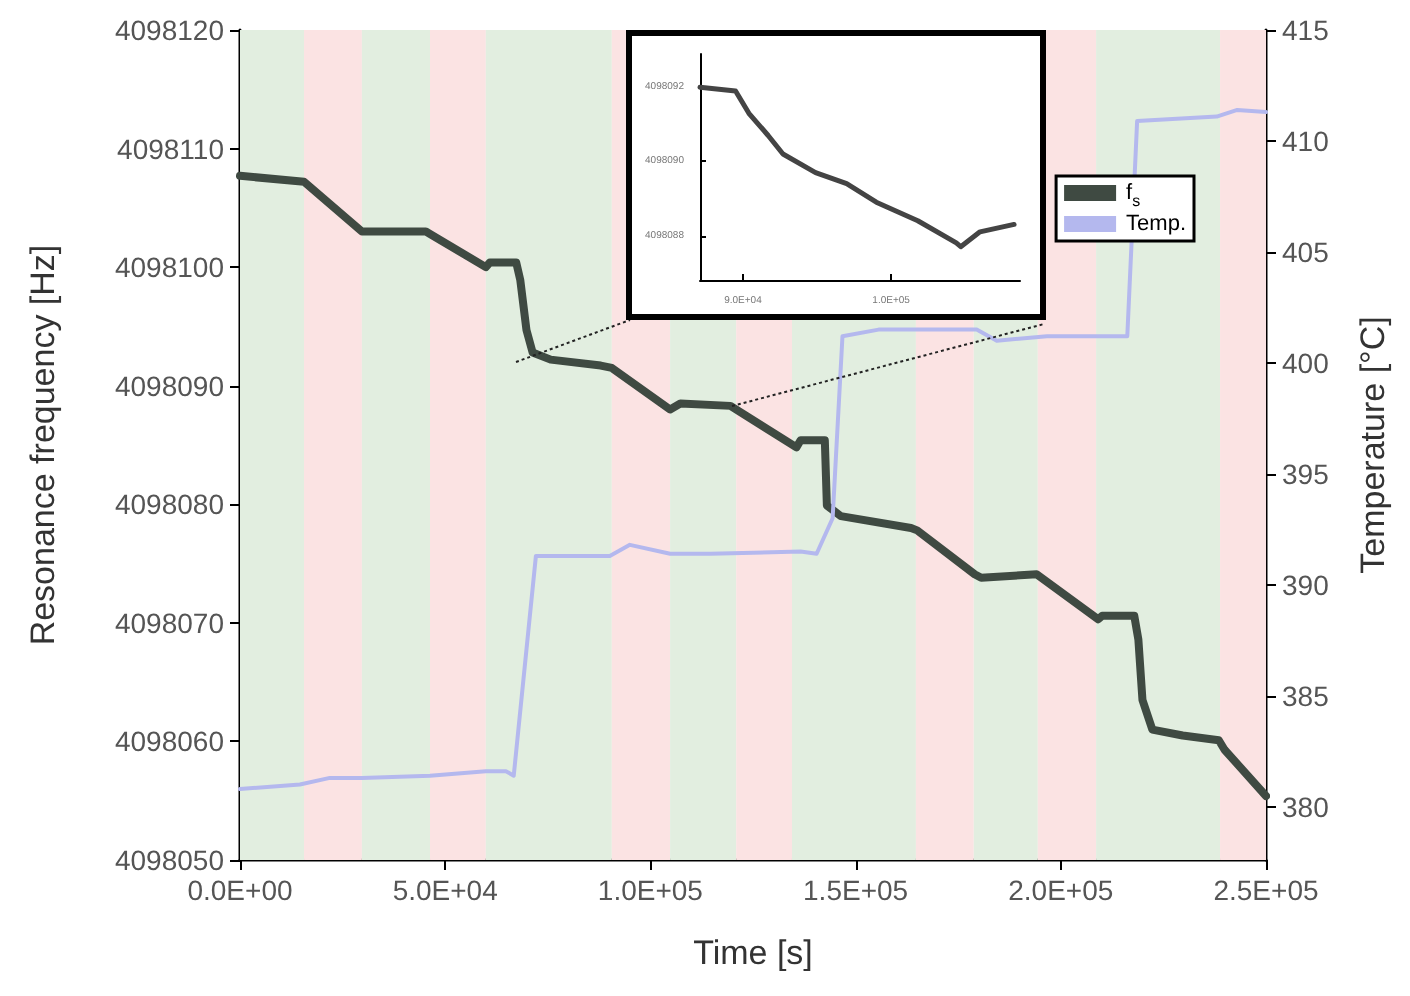 This screenshot has width=1410, height=996. Describe the element at coordinates (1306, 695) in the screenshot. I see `y2-tick-label: 385` at that location.